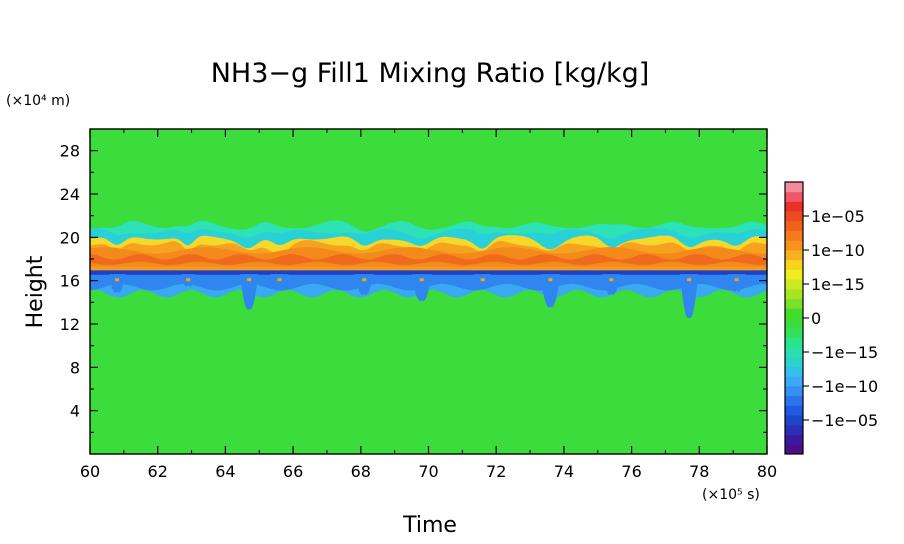 The image size is (904, 544). Describe the element at coordinates (70, 151) in the screenshot. I see `y-tick-label-6: 28` at that location.